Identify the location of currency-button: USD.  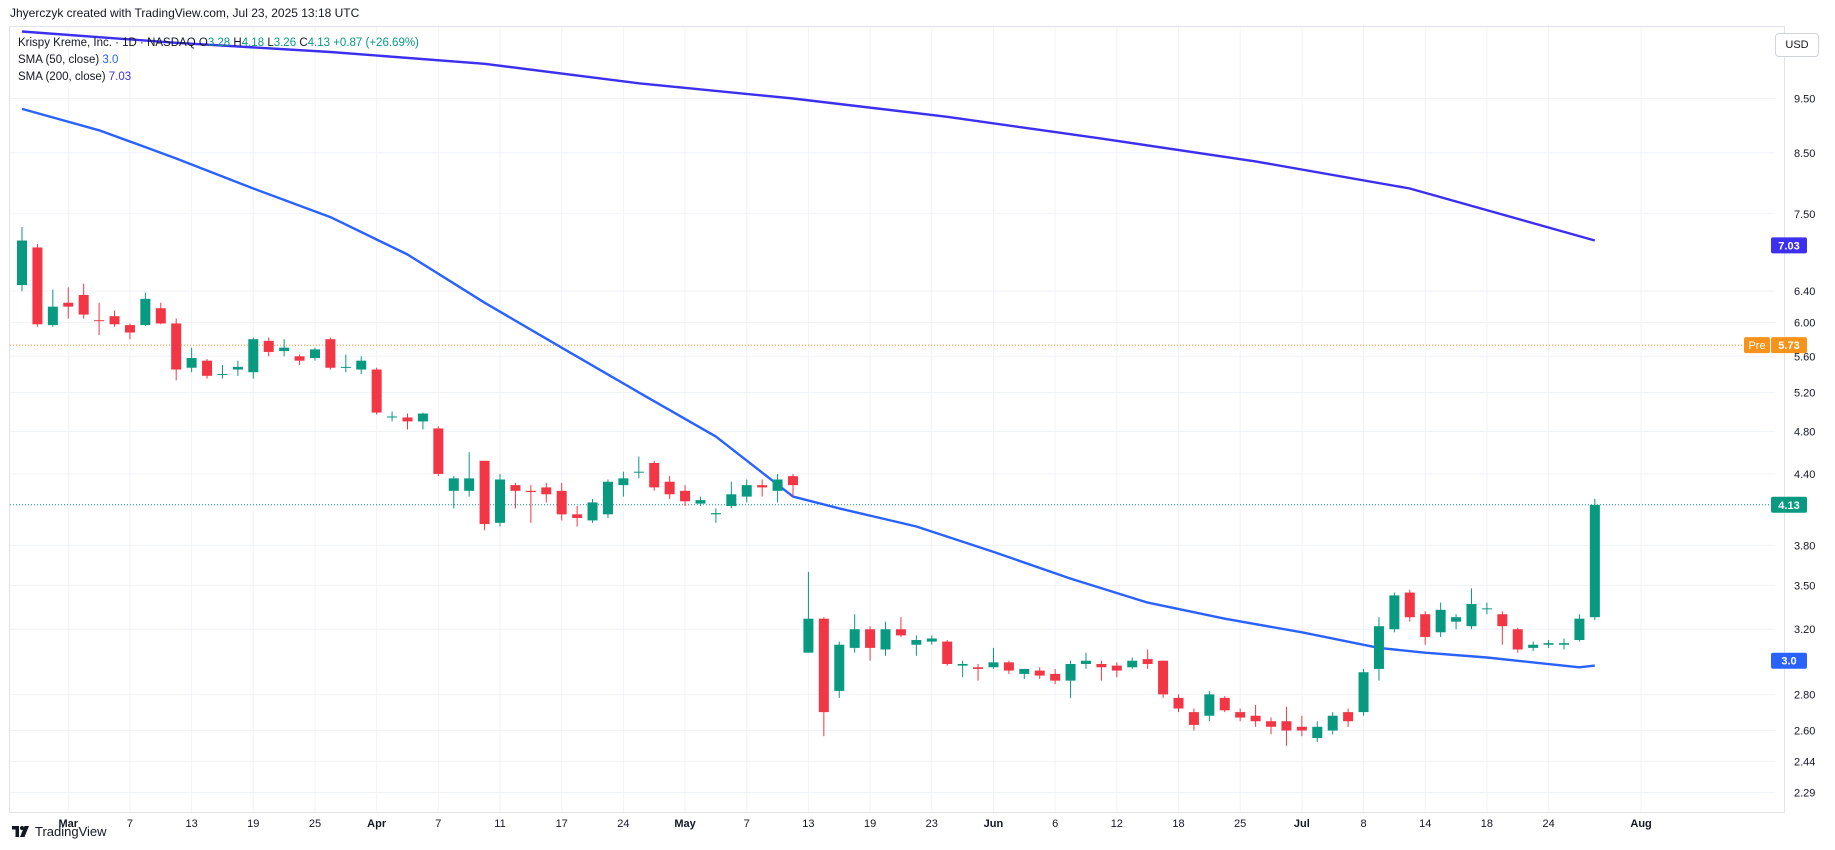
(1797, 45).